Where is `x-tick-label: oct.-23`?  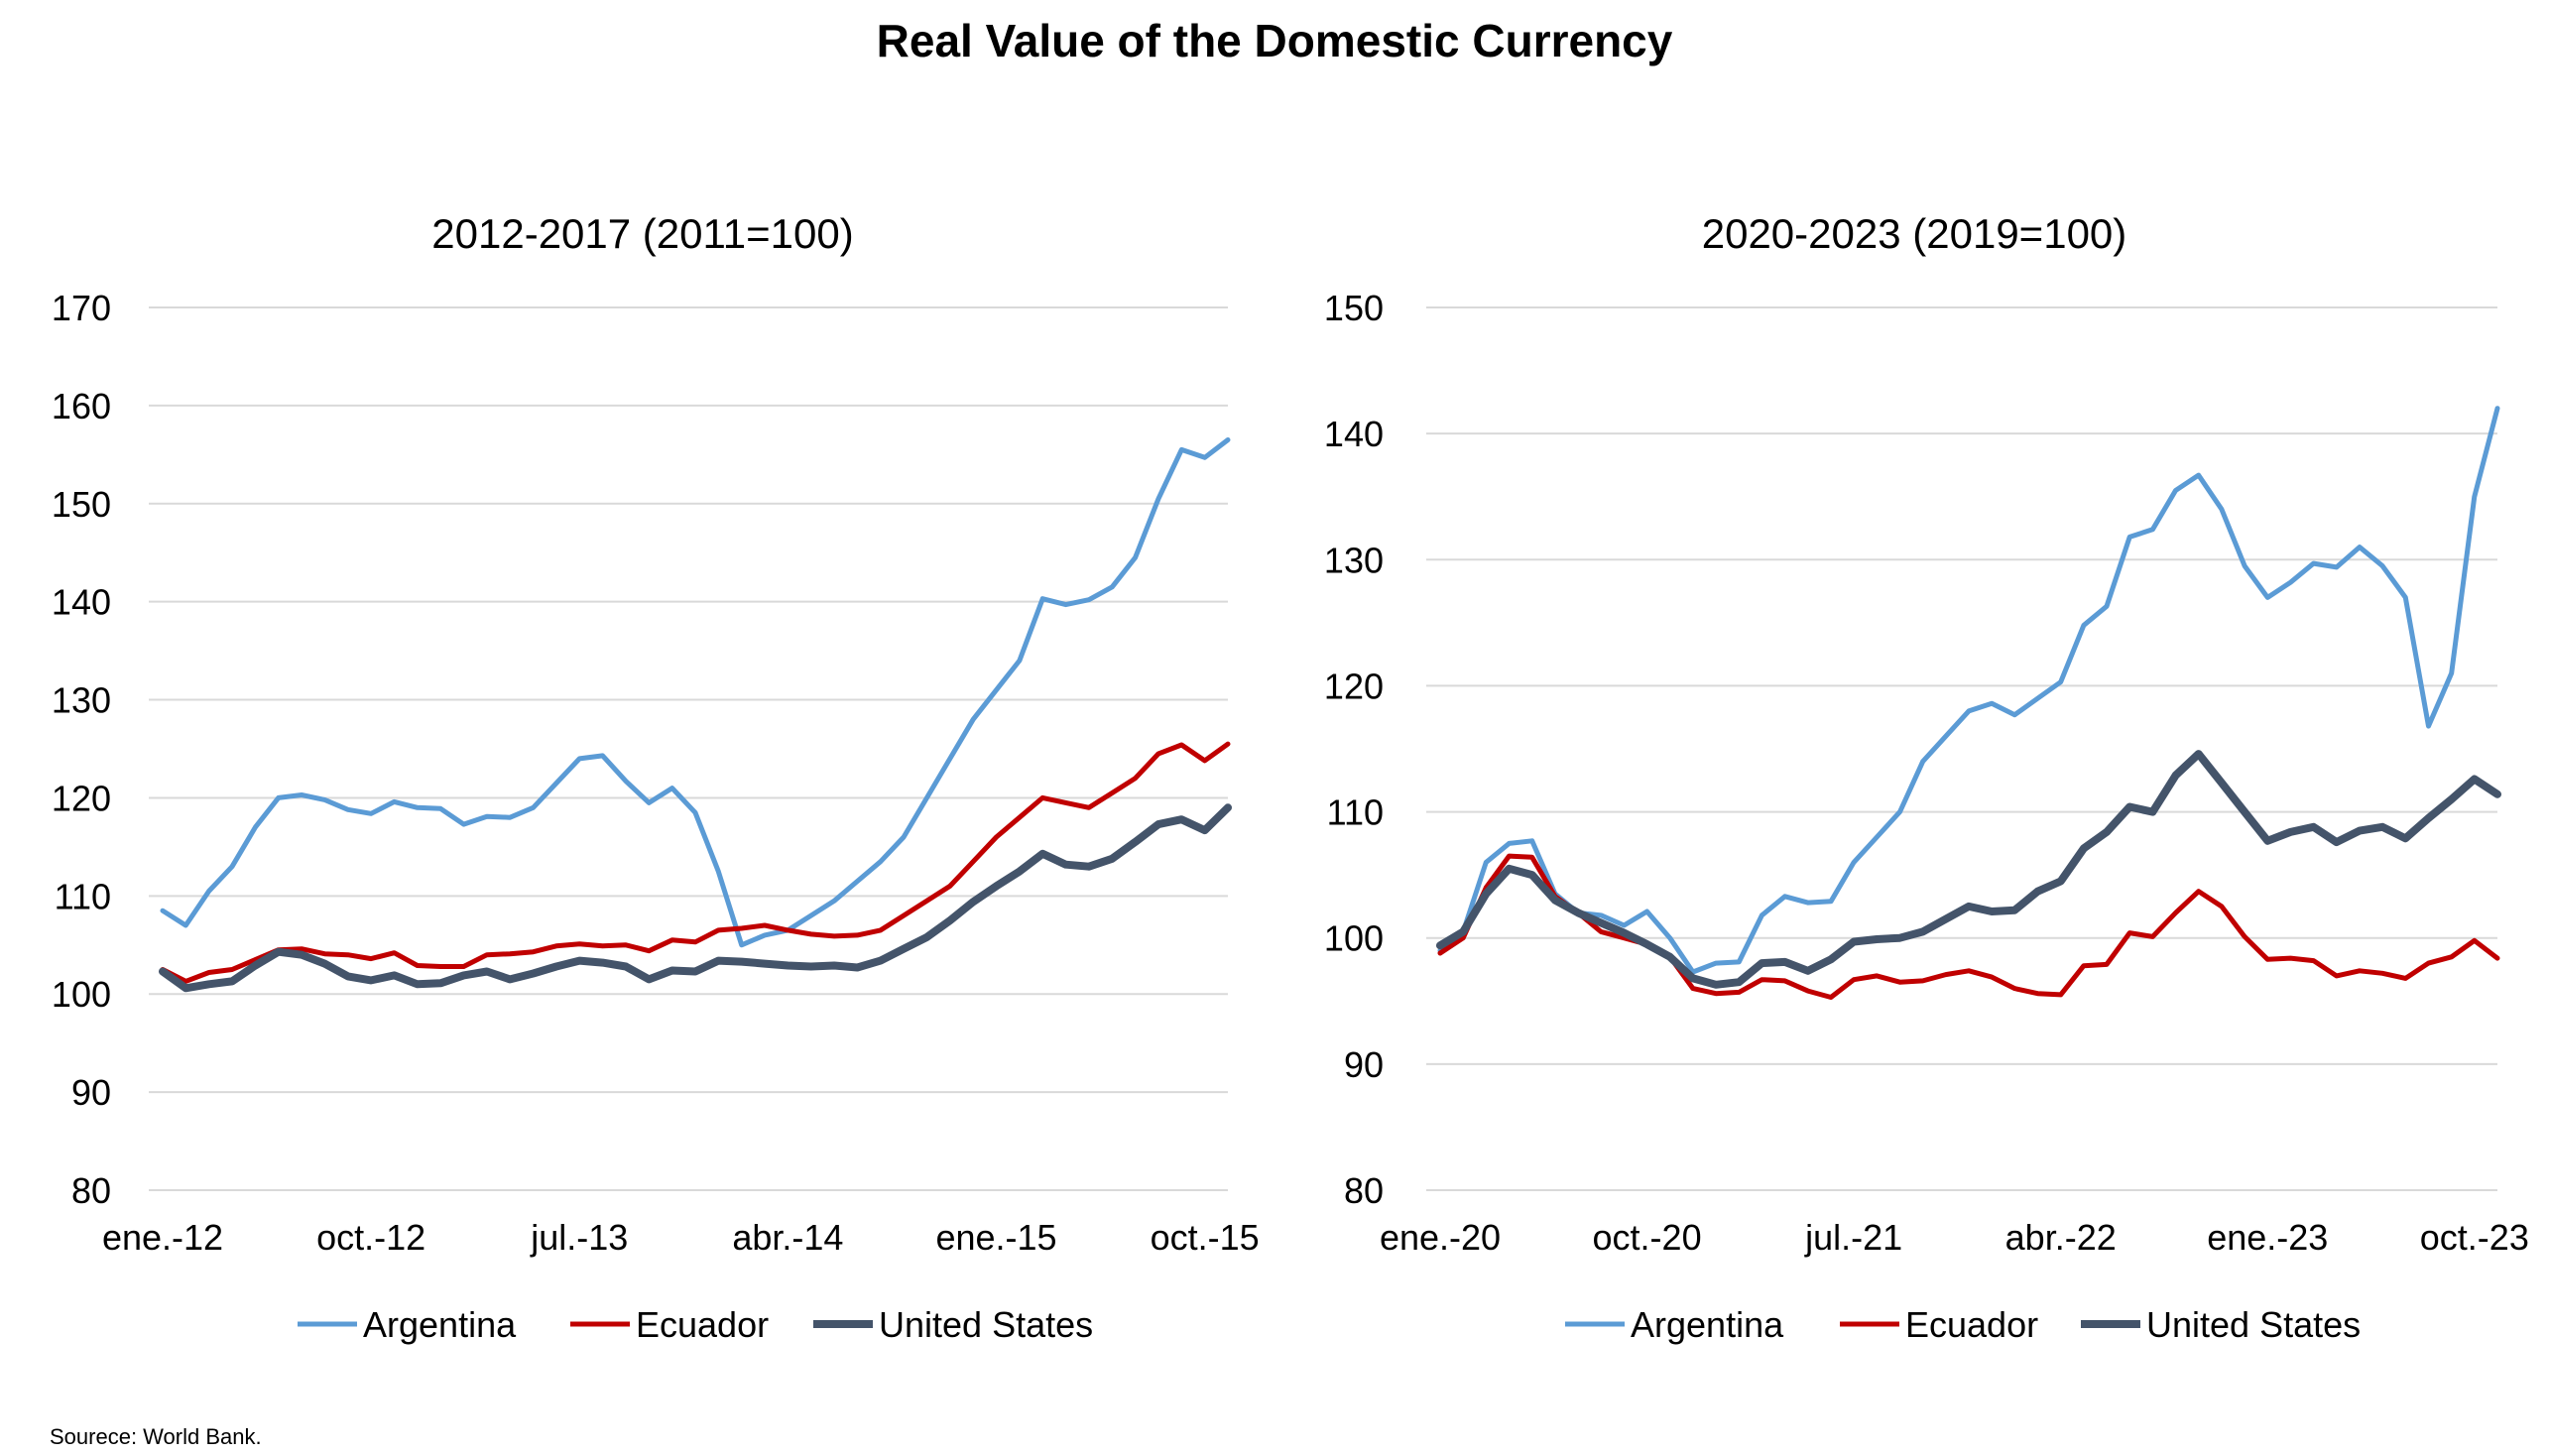 x-tick-label: oct.-23 is located at coordinates (2474, 1237).